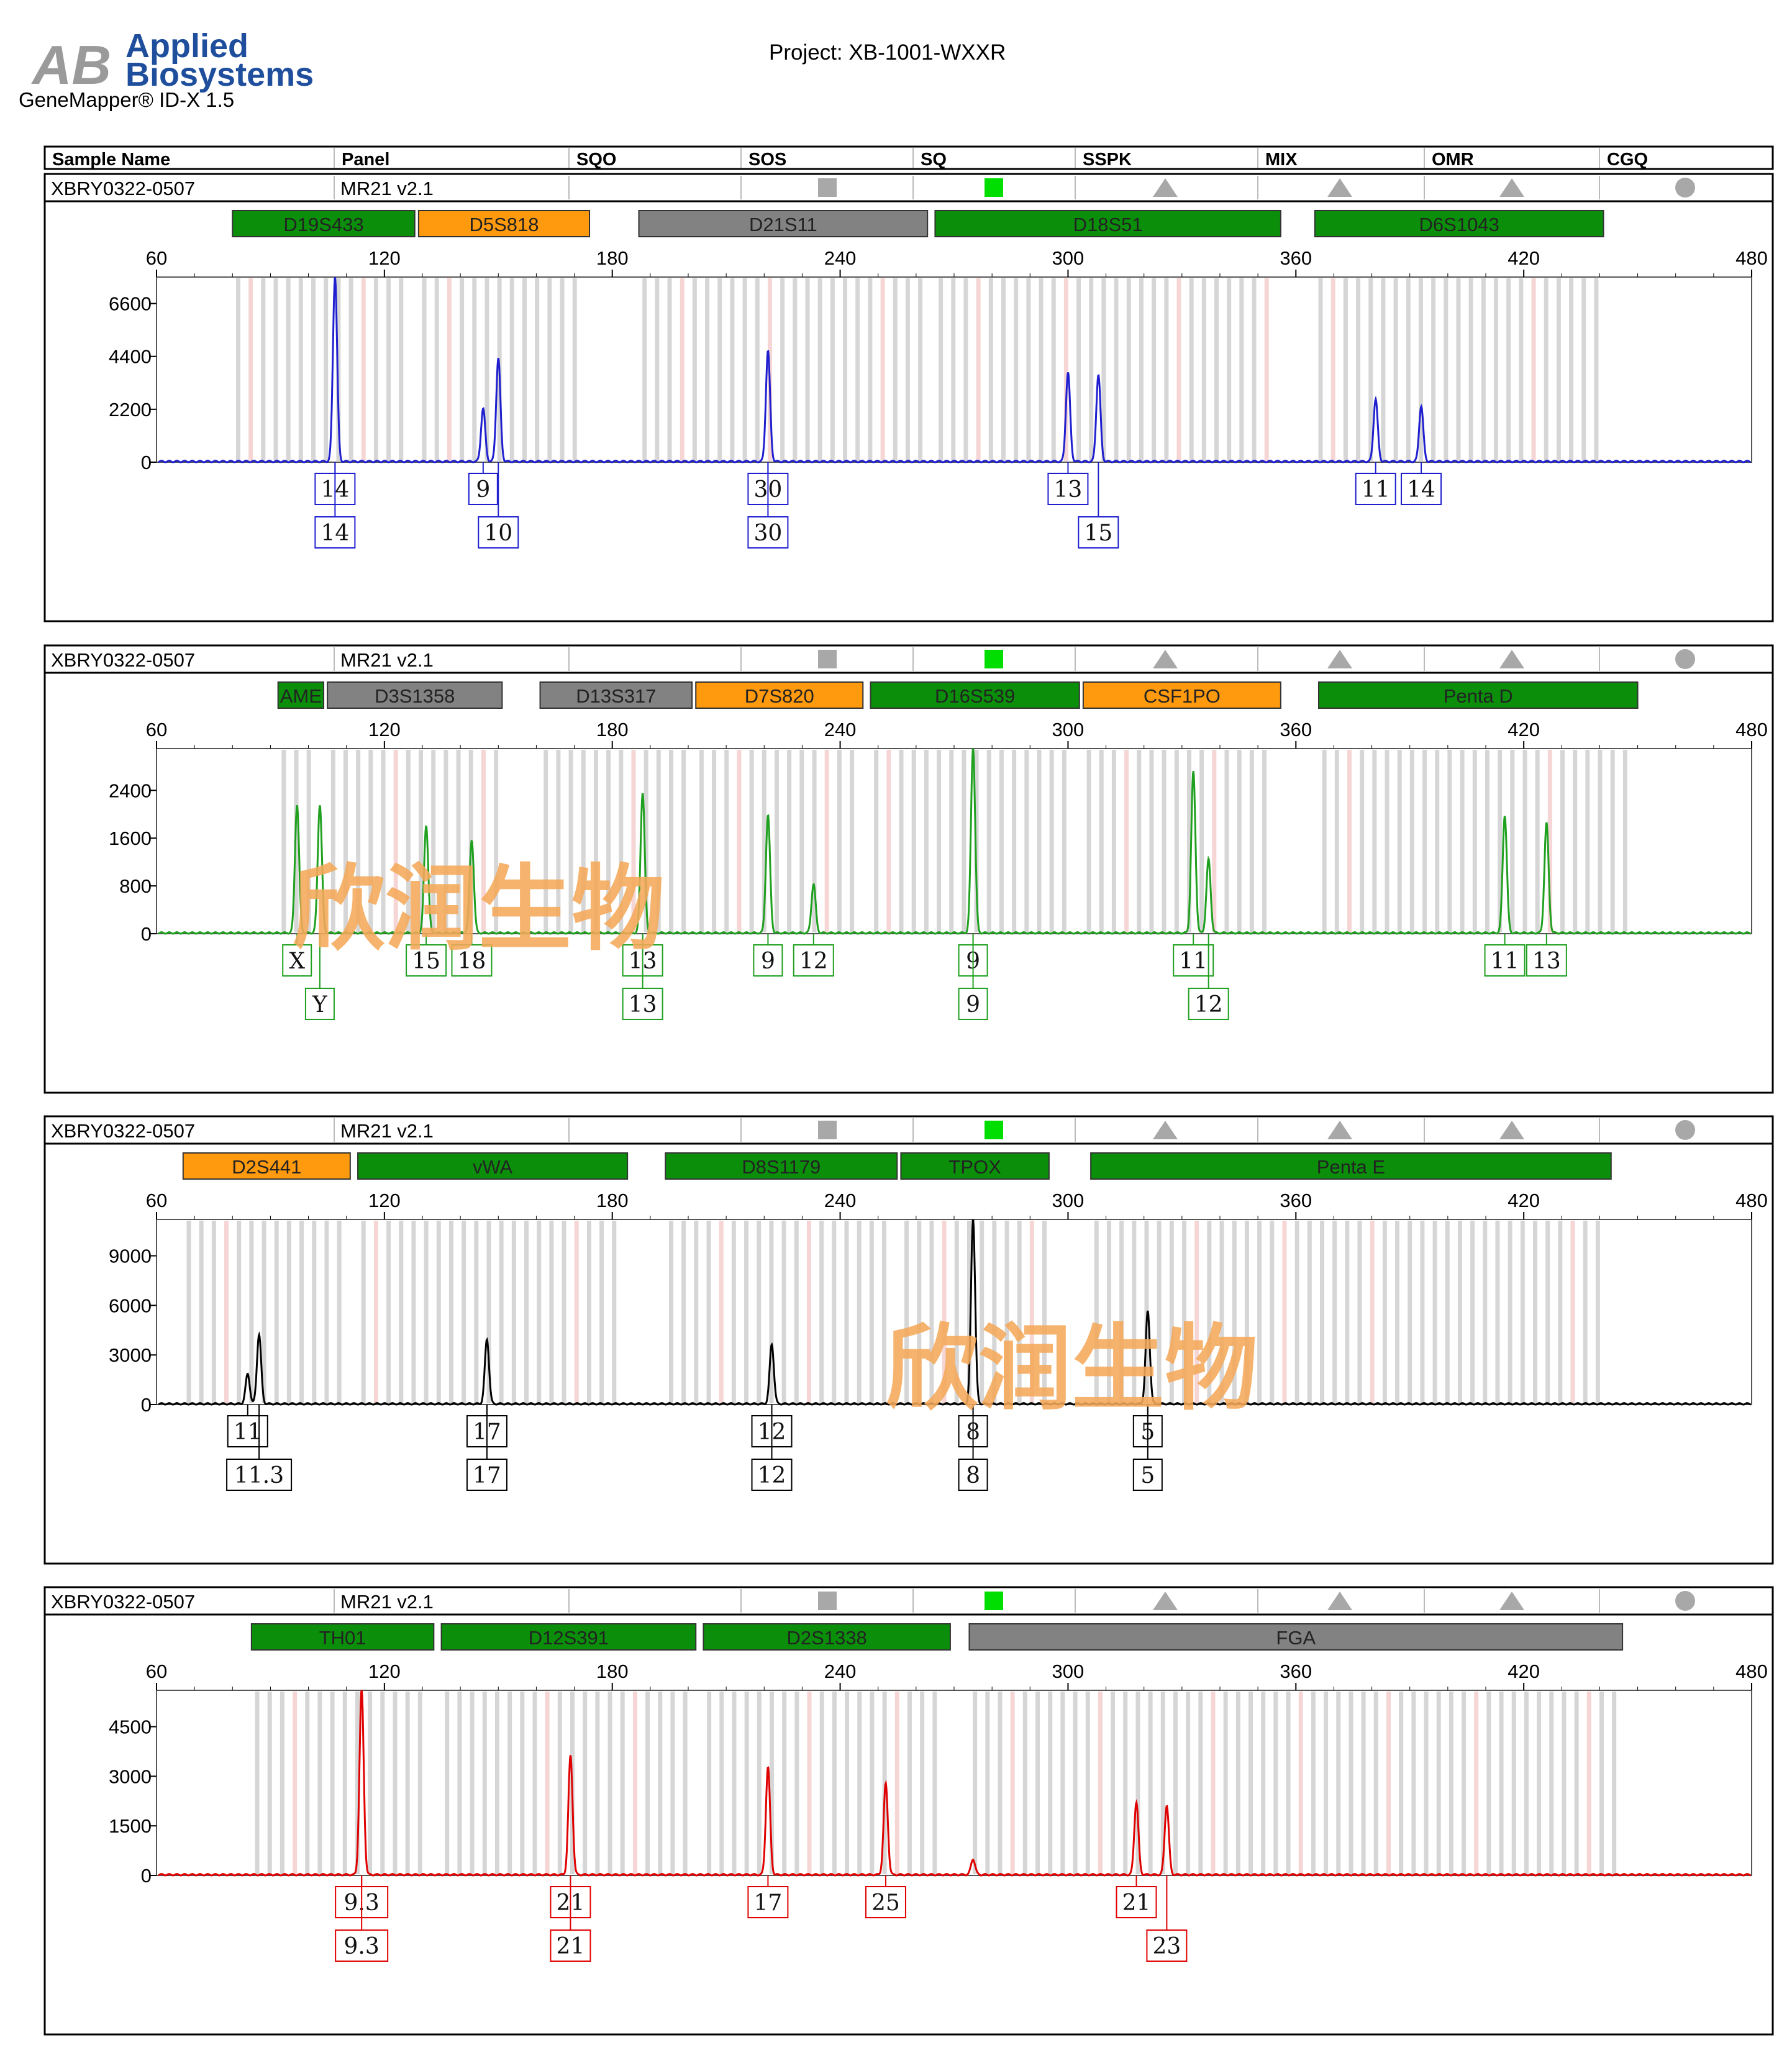 The image size is (1792, 2068). What do you see at coordinates (130, 1826) in the screenshot?
I see `y-tick-label: 1500` at bounding box center [130, 1826].